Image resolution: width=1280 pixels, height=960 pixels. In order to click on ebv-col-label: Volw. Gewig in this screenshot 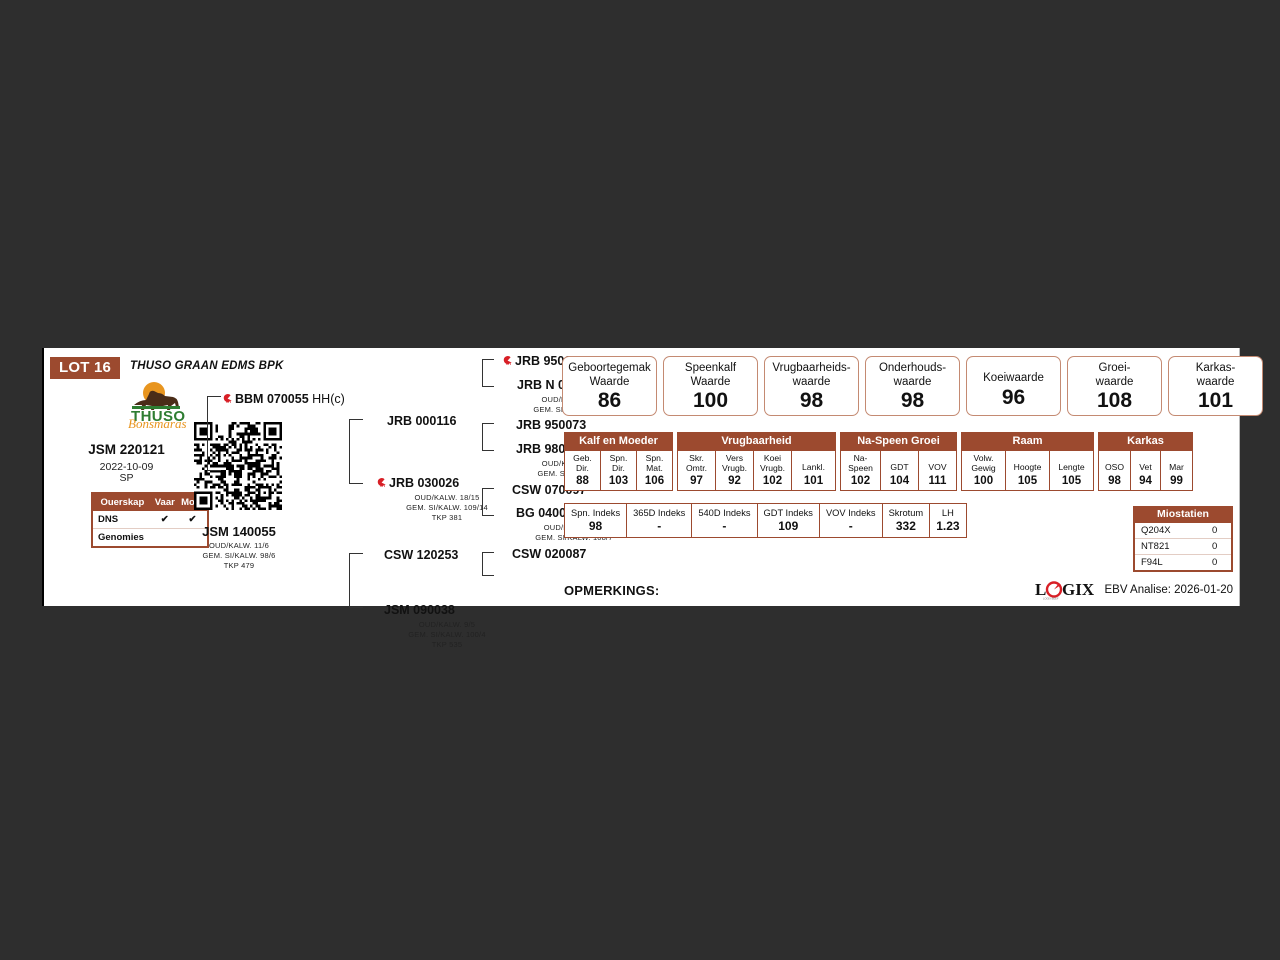, I will do `click(983, 462)`.